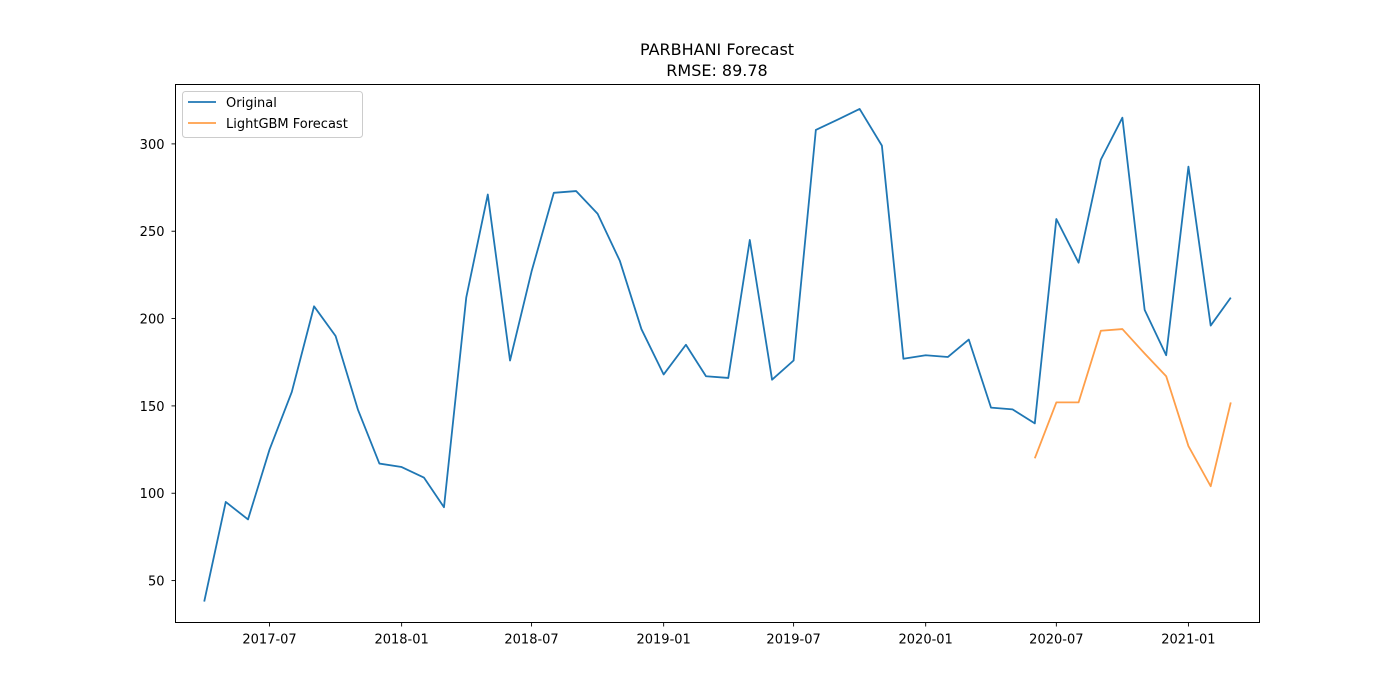  I want to click on x-tick-label: 2017-07, so click(269, 640).